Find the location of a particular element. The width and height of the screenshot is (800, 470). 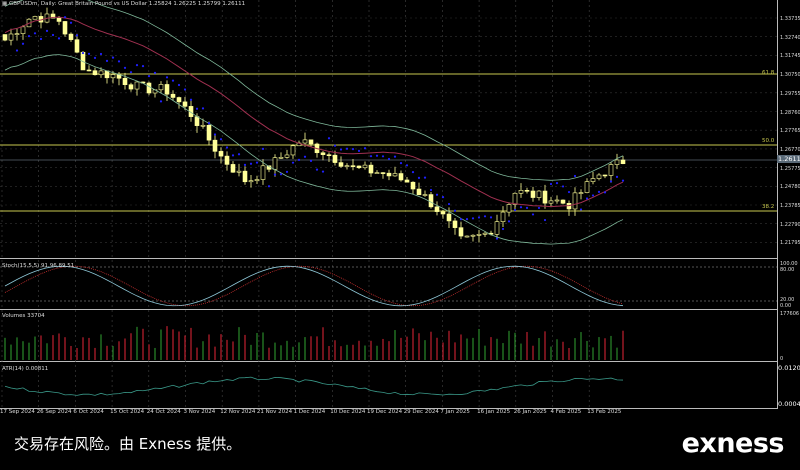

ohlc-high: 1.26225 is located at coordinates (185, 4).